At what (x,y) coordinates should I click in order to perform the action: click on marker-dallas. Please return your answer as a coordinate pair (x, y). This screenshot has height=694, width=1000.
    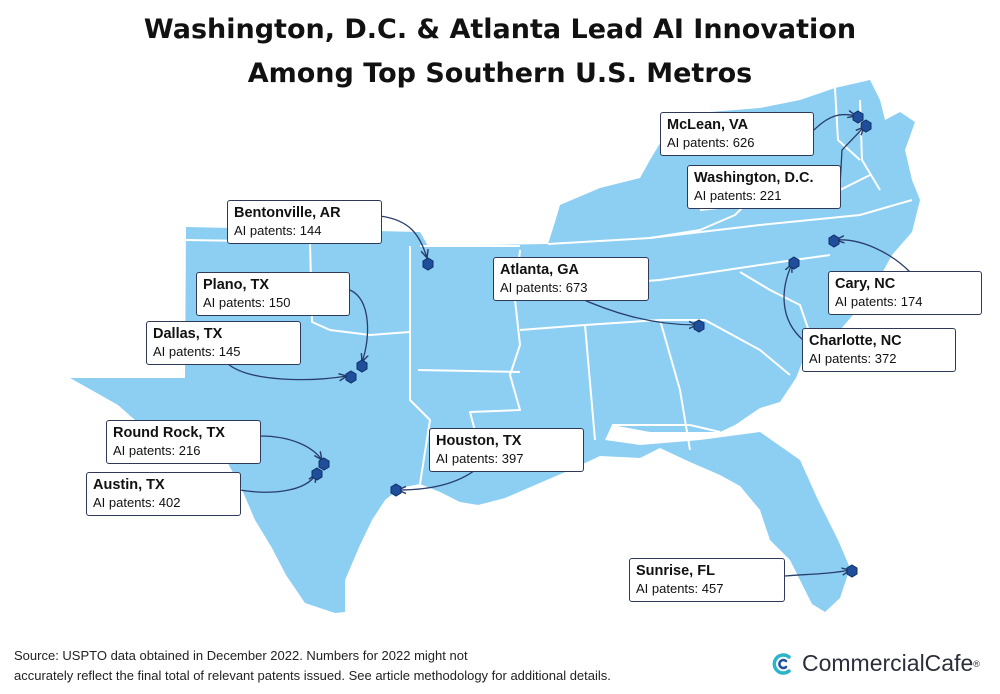
    Looking at the image, I should click on (351, 377).